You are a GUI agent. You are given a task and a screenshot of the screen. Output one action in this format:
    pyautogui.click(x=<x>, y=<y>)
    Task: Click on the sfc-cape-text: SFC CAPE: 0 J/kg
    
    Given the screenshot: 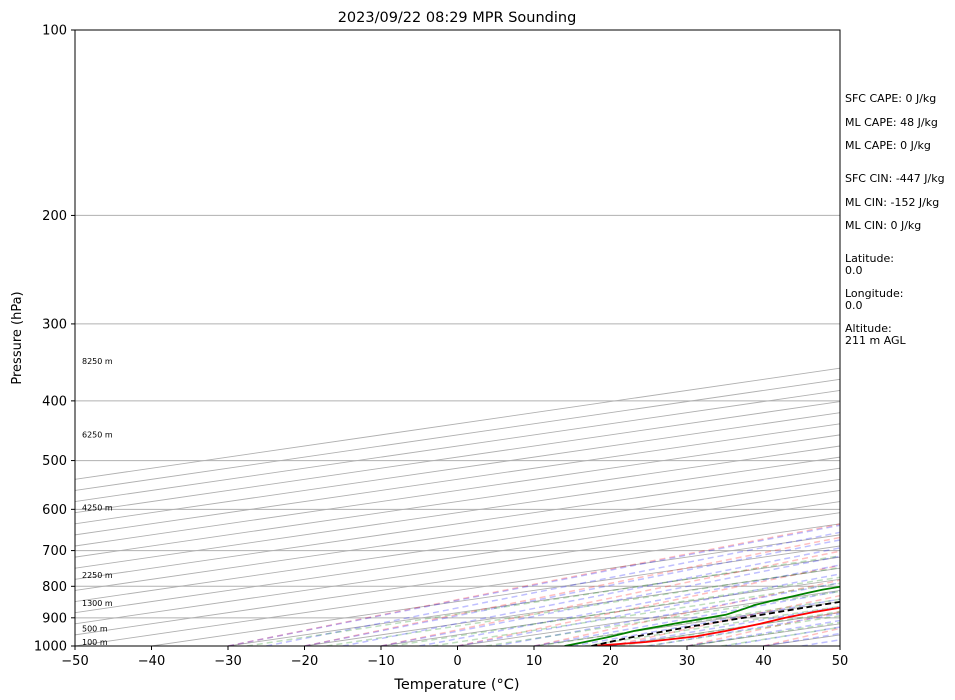 What is the action you would take?
    pyautogui.click(x=890, y=98)
    